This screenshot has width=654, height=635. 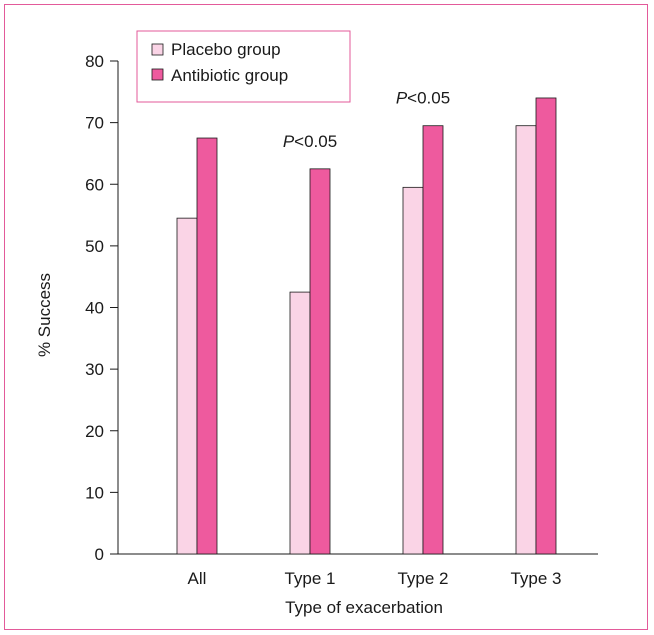 What do you see at coordinates (364, 607) in the screenshot?
I see `x-axis-title: Type of exacerbation` at bounding box center [364, 607].